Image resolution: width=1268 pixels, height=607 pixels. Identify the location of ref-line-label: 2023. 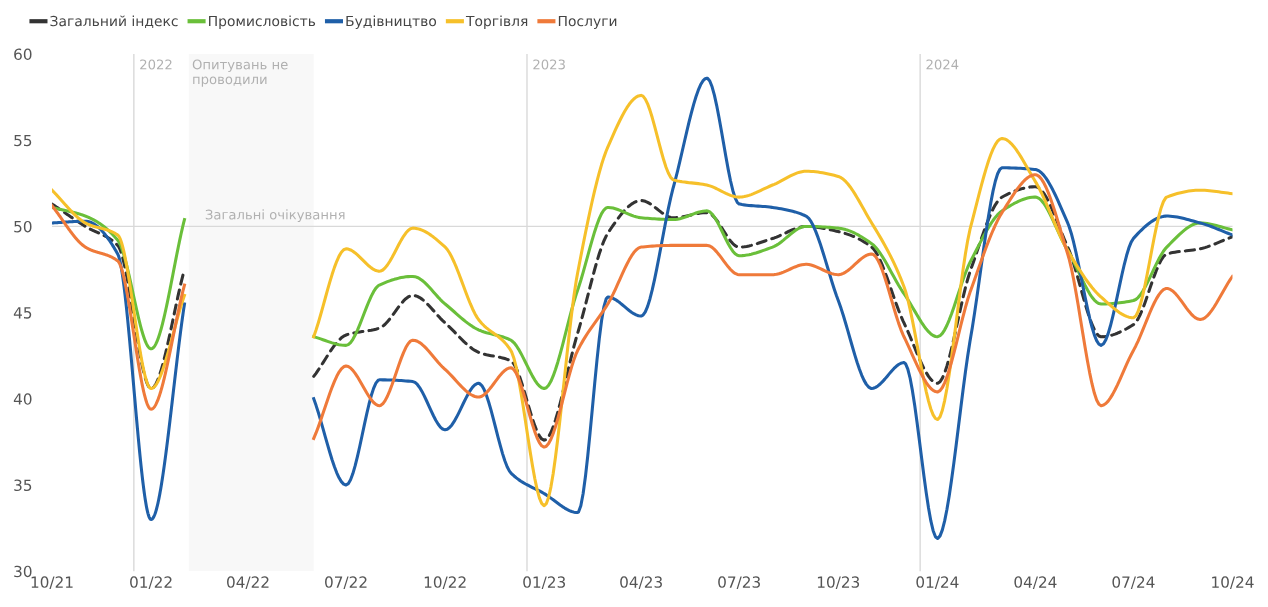
(549, 64).